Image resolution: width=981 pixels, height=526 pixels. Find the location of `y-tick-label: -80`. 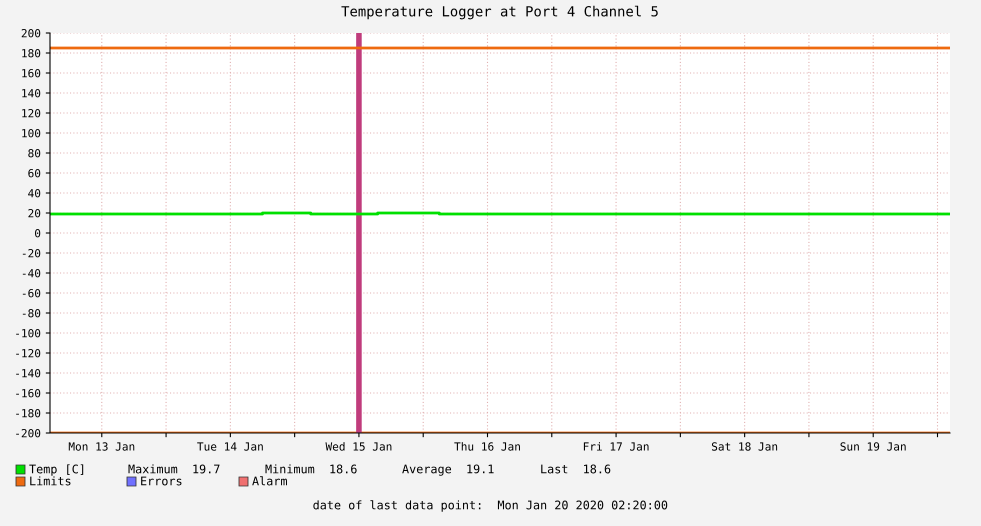

y-tick-label: -80 is located at coordinates (31, 313).